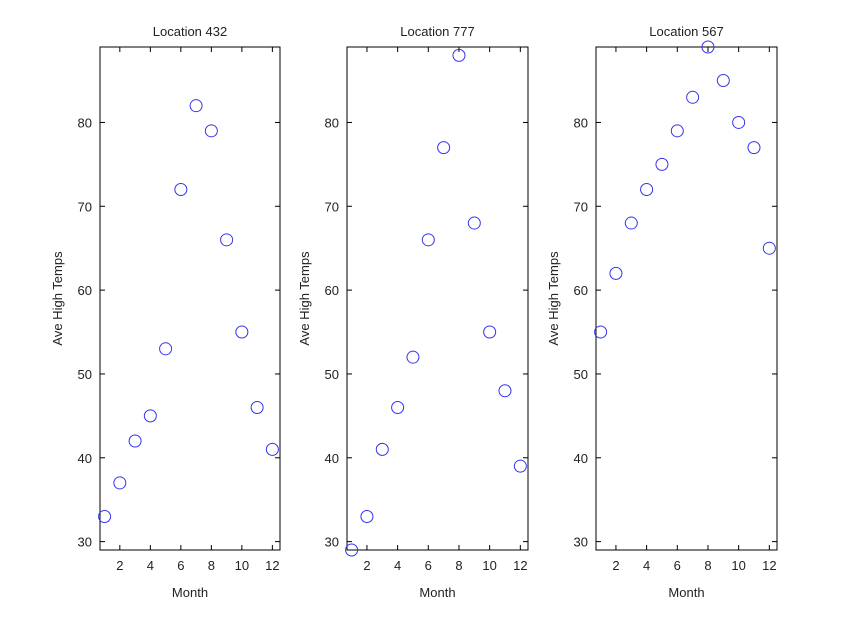 This screenshot has width=861, height=640. What do you see at coordinates (437, 31) in the screenshot?
I see `chart-title: Location 777` at bounding box center [437, 31].